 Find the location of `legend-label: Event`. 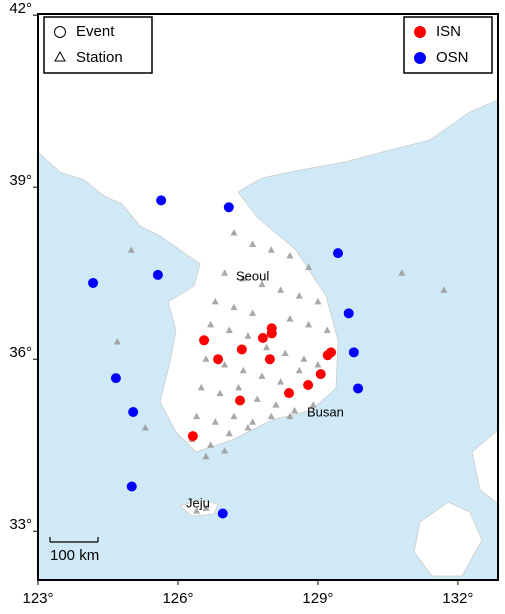

legend-label: Event is located at coordinates (95, 31).